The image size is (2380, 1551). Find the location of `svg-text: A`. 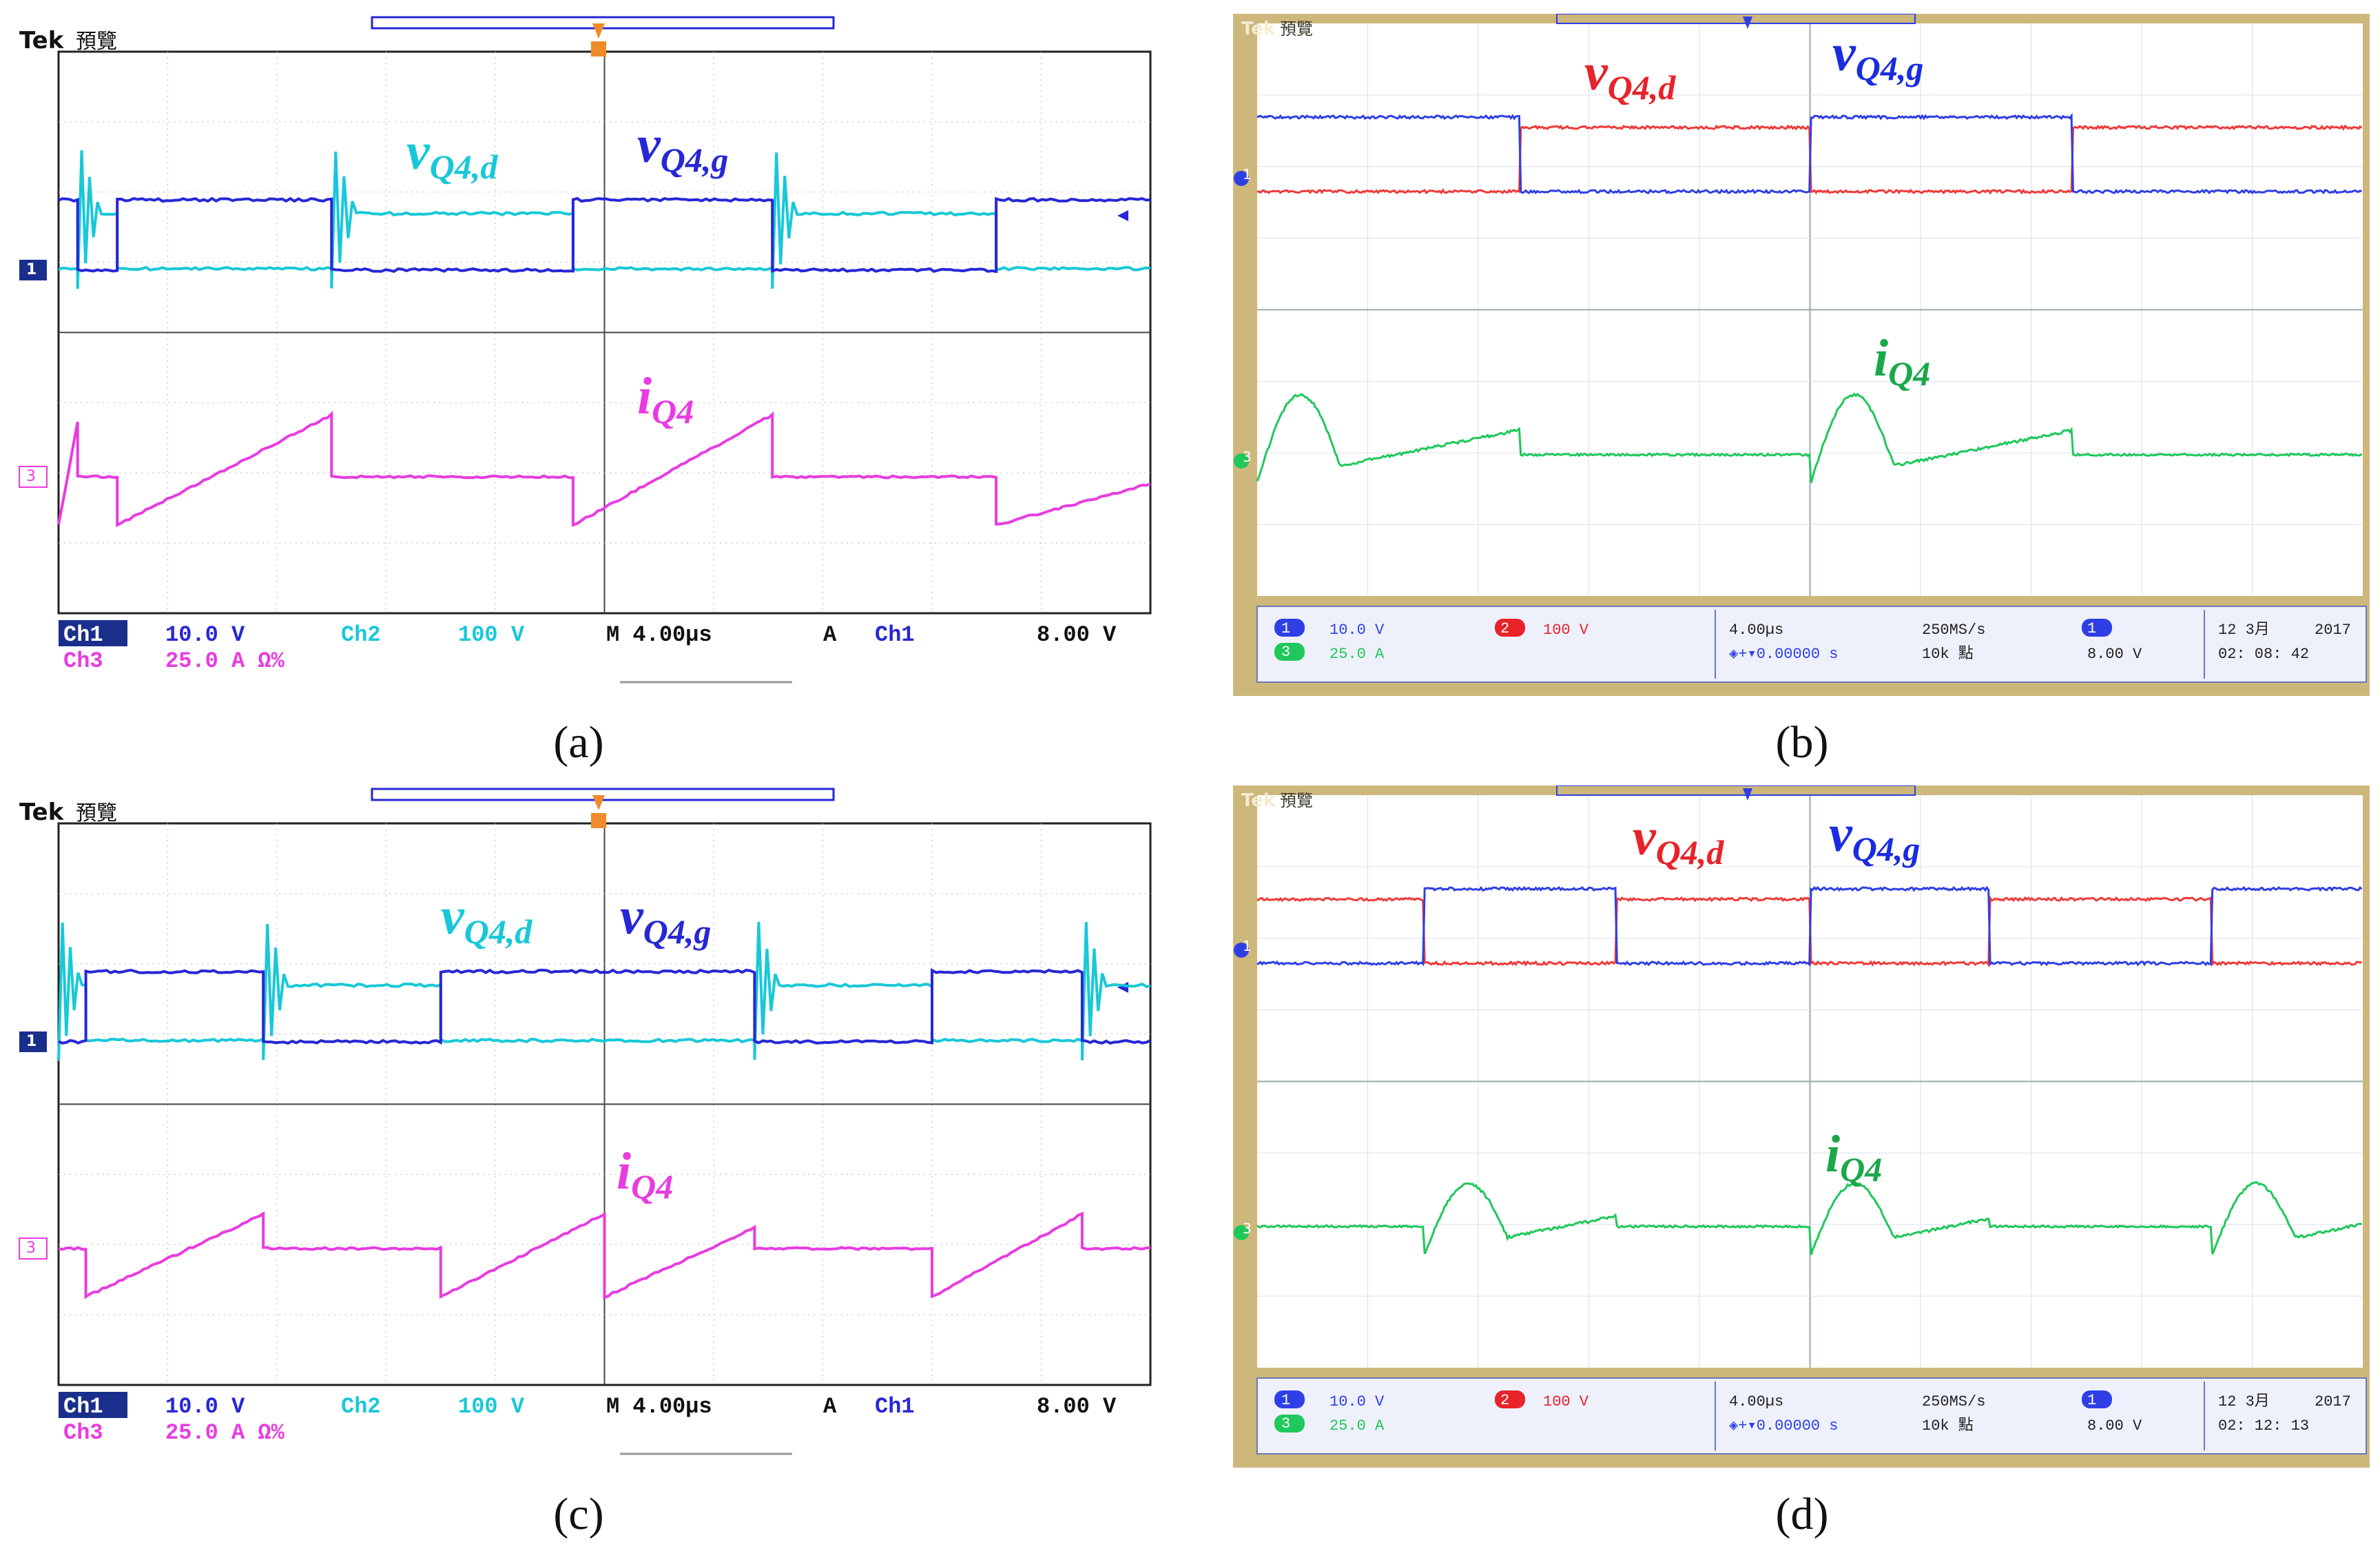

svg-text: A is located at coordinates (830, 635).